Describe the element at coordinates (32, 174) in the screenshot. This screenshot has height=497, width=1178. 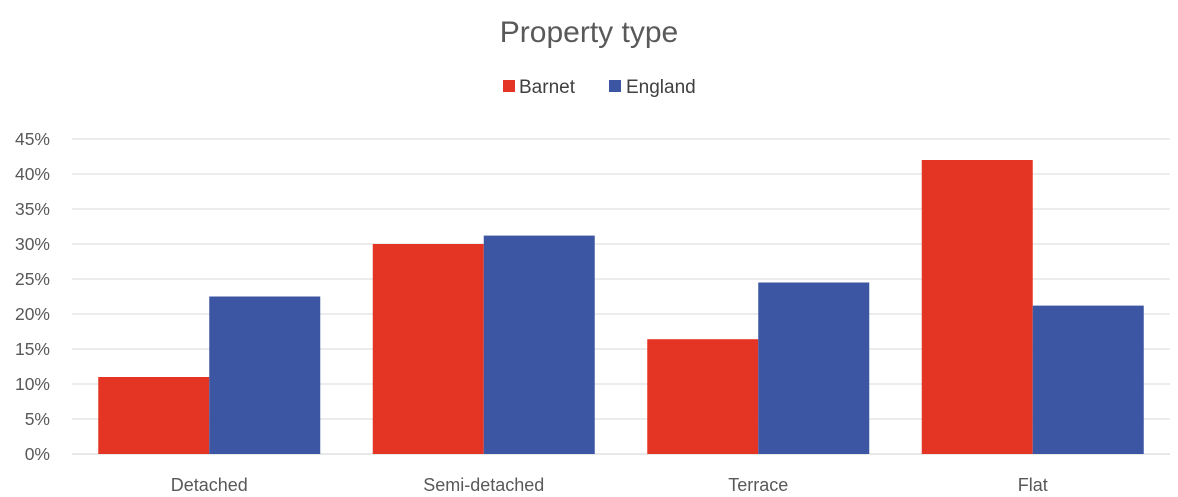
I see `y-tick-label: 40%` at that location.